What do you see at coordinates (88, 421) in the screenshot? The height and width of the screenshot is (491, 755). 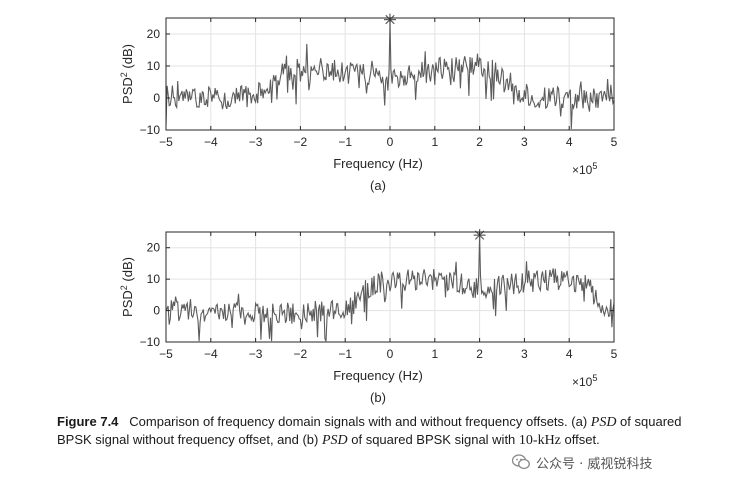 I see `figure-label: Figure 7.4` at bounding box center [88, 421].